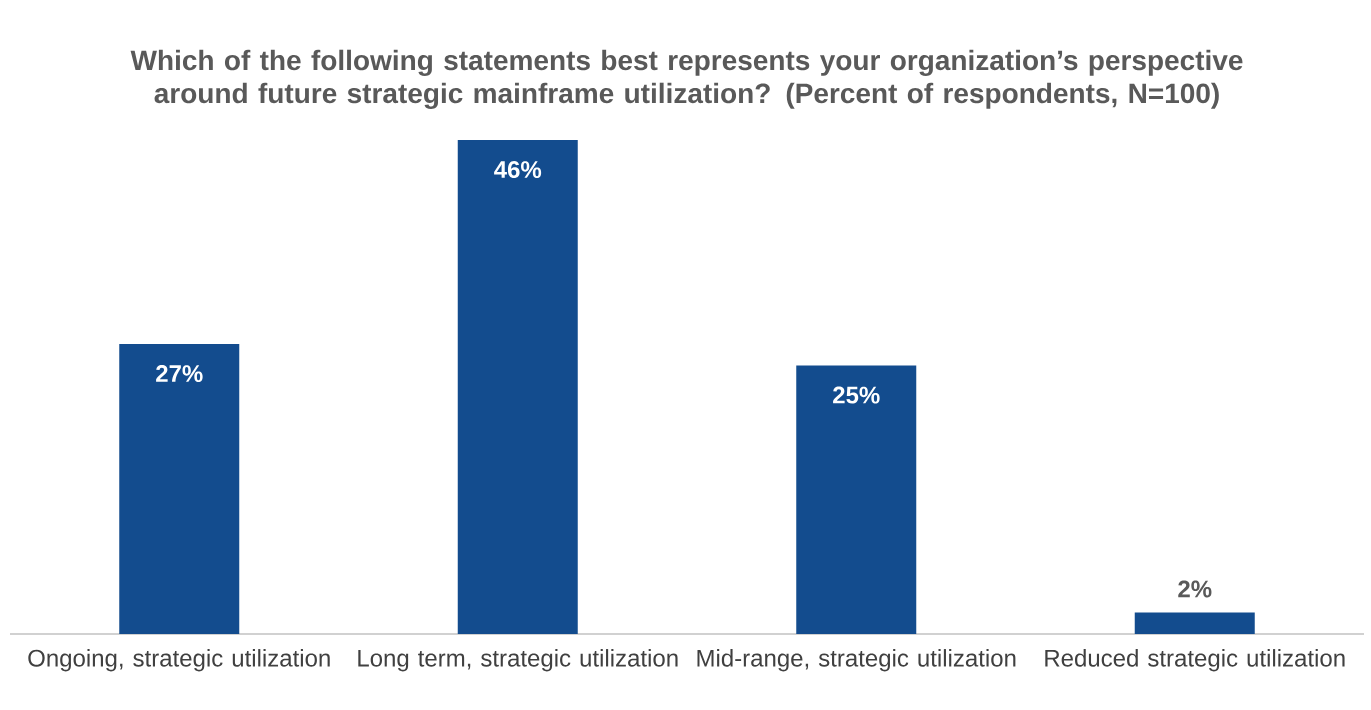  I want to click on data-label: 2%, so click(1195, 589).